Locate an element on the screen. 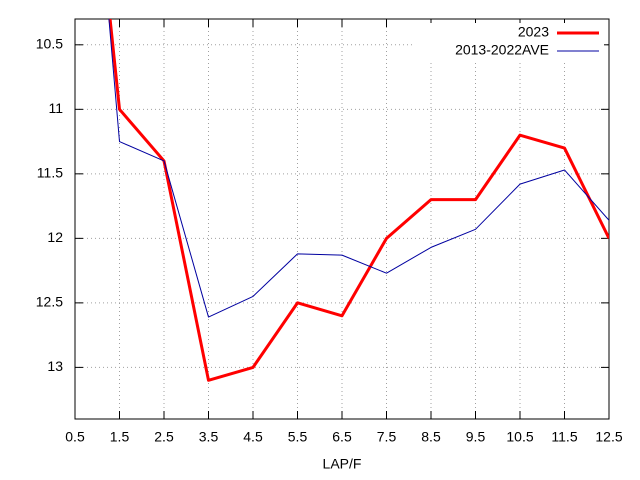  legend-box is located at coordinates (509, 43).